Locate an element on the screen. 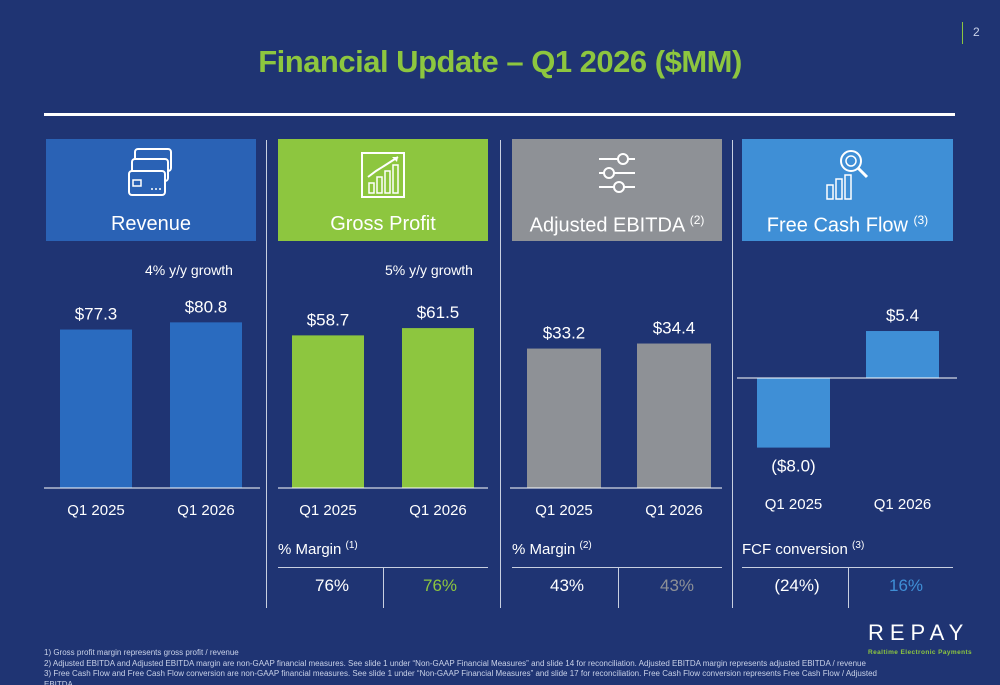 This screenshot has width=1000, height=685. adjusted-ebitda-header: Adjusted EBITDA (2) is located at coordinates (617, 190).